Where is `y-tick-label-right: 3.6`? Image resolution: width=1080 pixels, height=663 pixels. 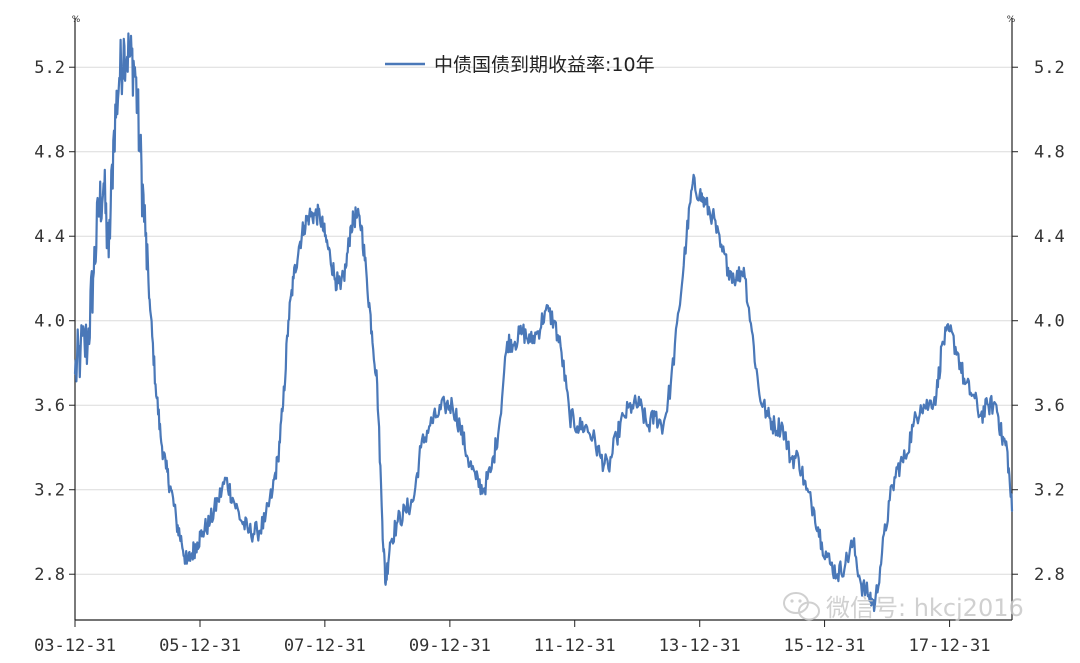
y-tick-label-right: 3.6 is located at coordinates (1049, 406).